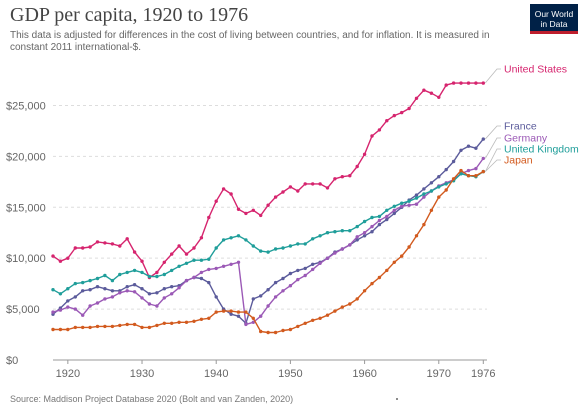  I want to click on series-label-united-states: United States, so click(535, 70).